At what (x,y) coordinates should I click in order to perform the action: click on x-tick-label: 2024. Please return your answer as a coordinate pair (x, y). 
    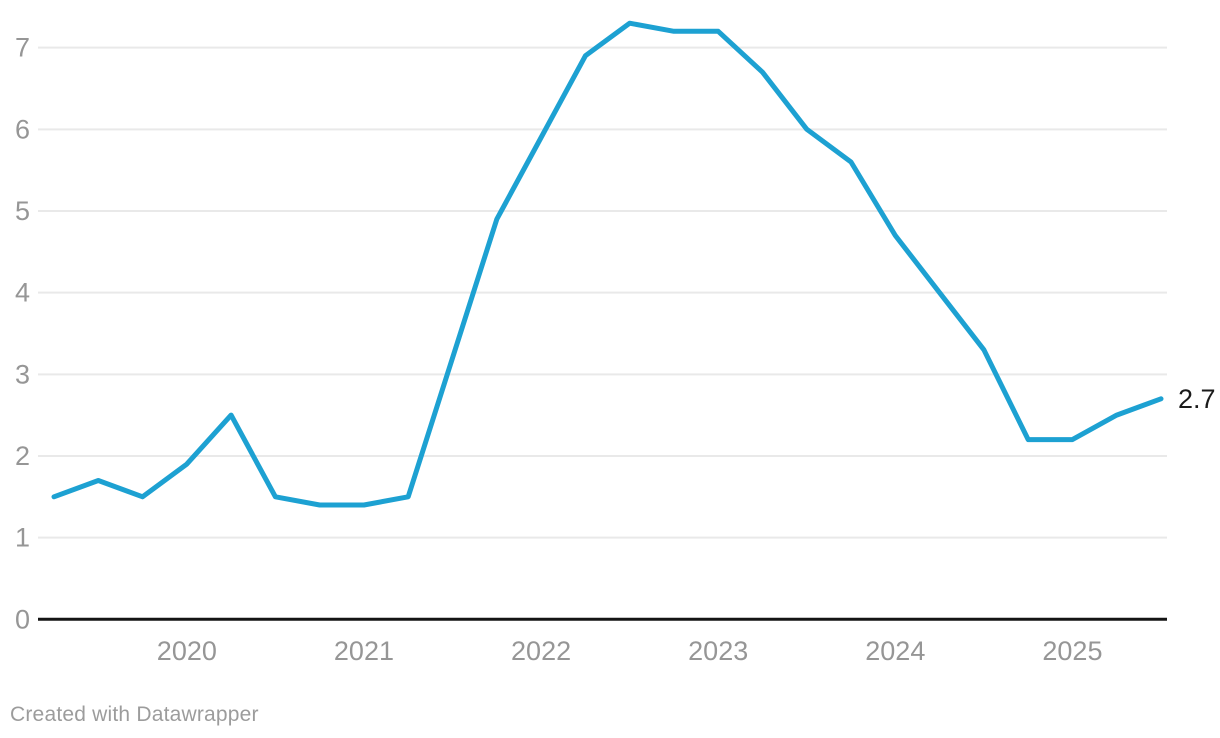
    Looking at the image, I should click on (895, 651).